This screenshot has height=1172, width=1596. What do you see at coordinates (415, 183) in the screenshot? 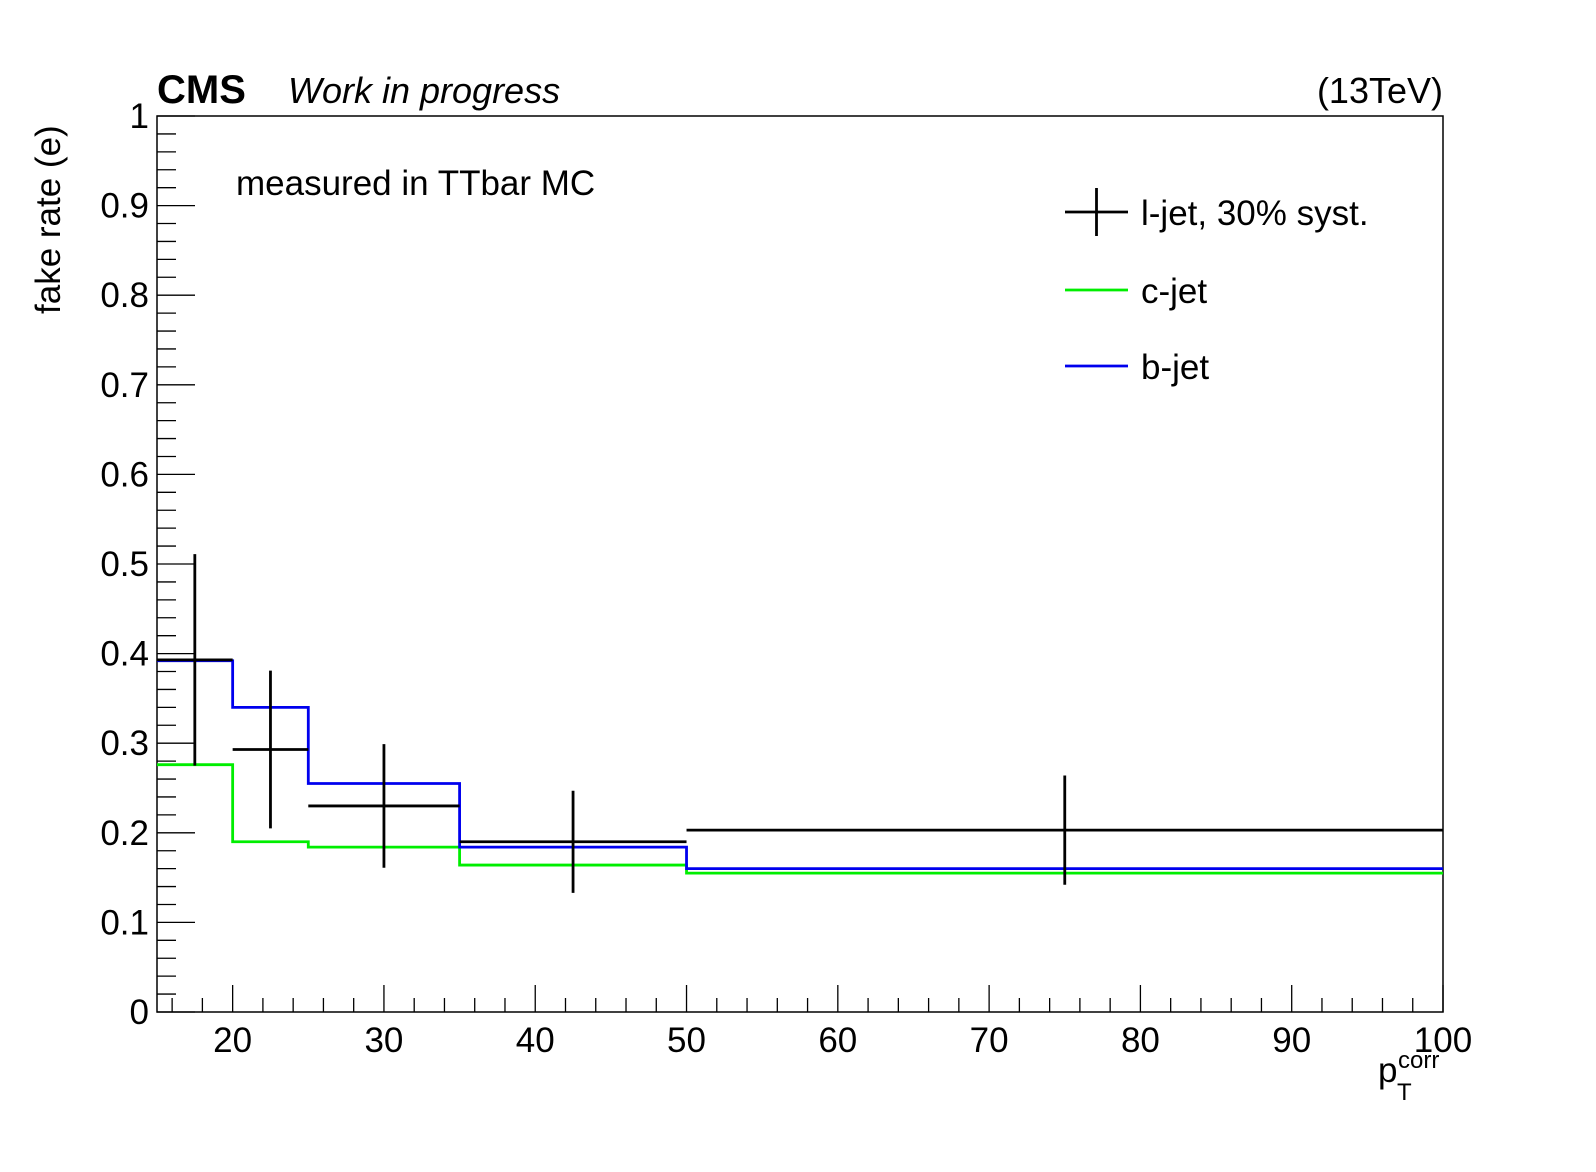
I see `plot-annotation: measured in TTbar MC` at bounding box center [415, 183].